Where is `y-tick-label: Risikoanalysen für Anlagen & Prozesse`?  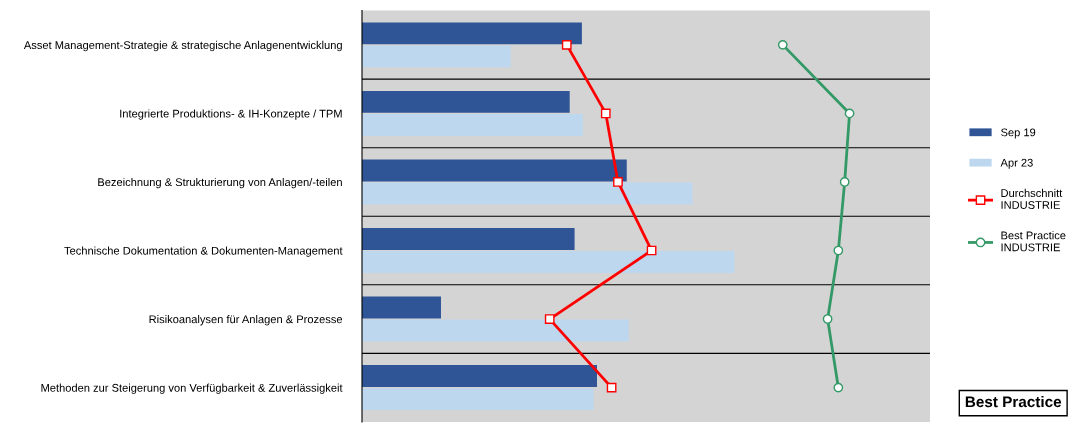
y-tick-label: Risikoanalysen für Anlagen & Prozesse is located at coordinates (246, 320).